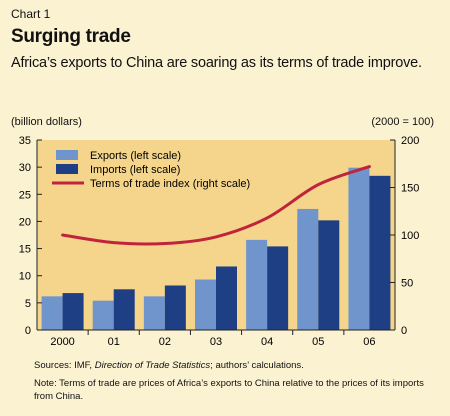 This screenshot has width=450, height=416. What do you see at coordinates (73, 311) in the screenshot?
I see `imports-bar-2000` at bounding box center [73, 311].